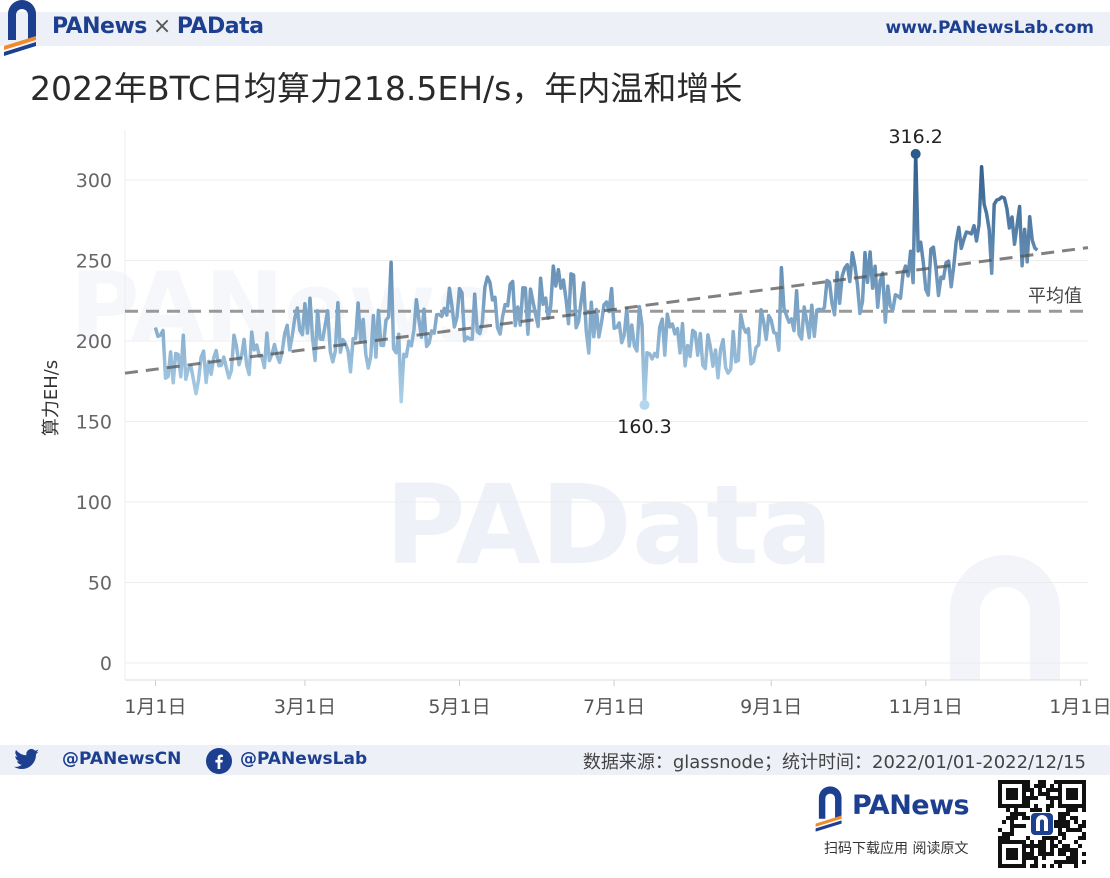 Image resolution: width=1110 pixels, height=878 pixels. What do you see at coordinates (911, 805) in the screenshot?
I see `footer-brand: PANews` at bounding box center [911, 805].